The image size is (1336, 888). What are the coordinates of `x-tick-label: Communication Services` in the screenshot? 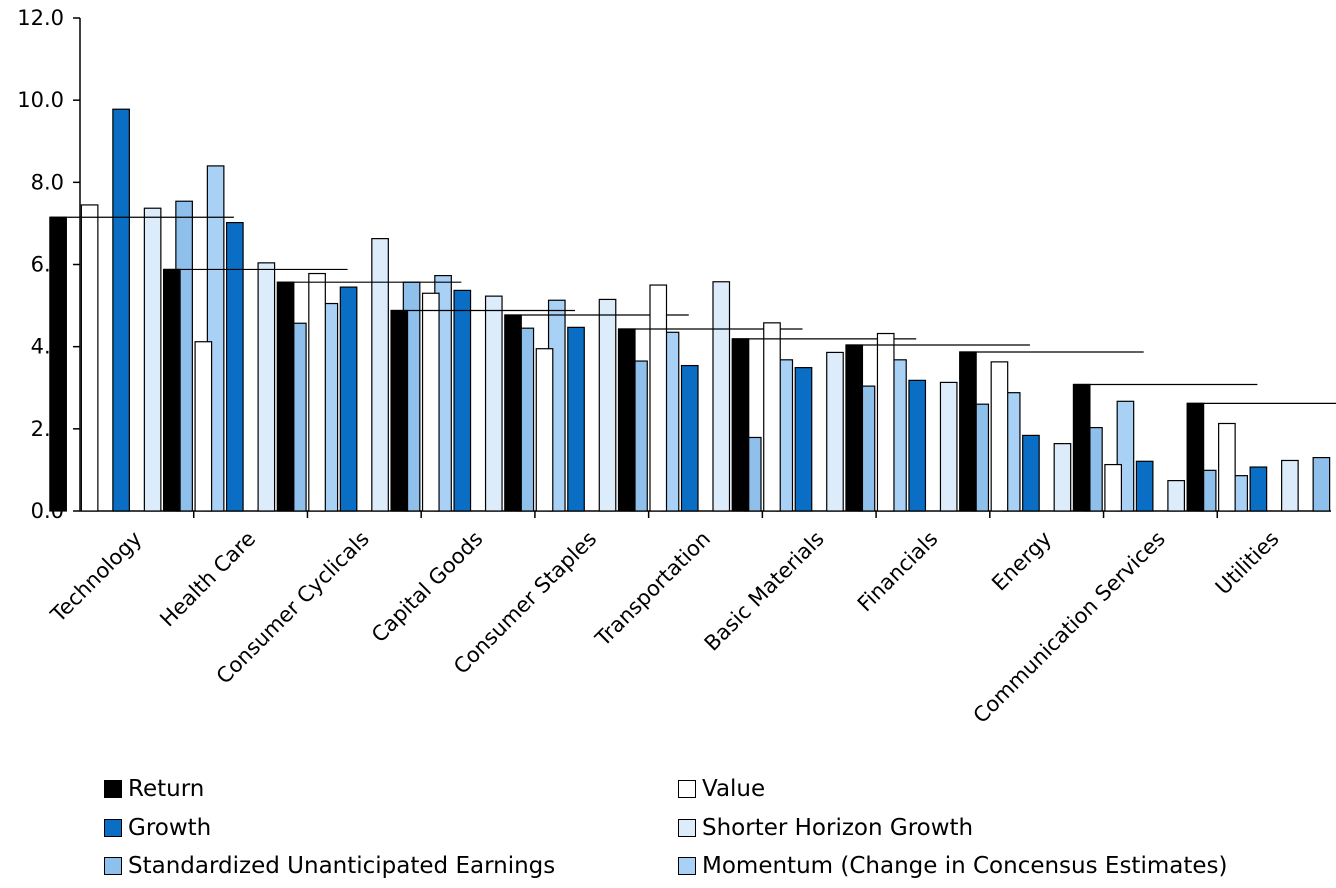 It's located at (1069, 627).